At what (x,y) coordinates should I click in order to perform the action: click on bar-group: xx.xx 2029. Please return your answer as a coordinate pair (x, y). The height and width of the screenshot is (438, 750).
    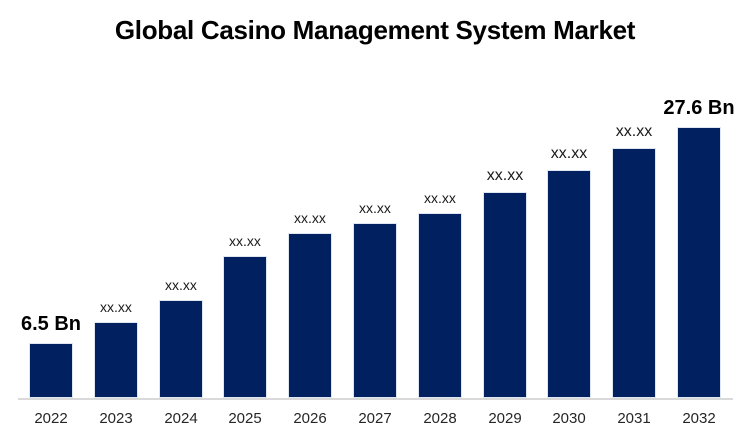
    Looking at the image, I should click on (505, 296).